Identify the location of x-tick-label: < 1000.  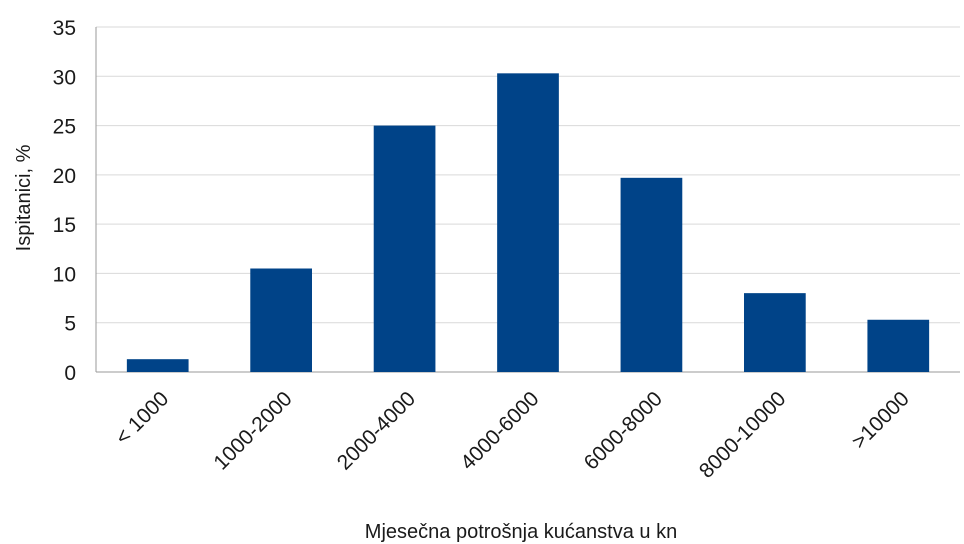
(142, 418).